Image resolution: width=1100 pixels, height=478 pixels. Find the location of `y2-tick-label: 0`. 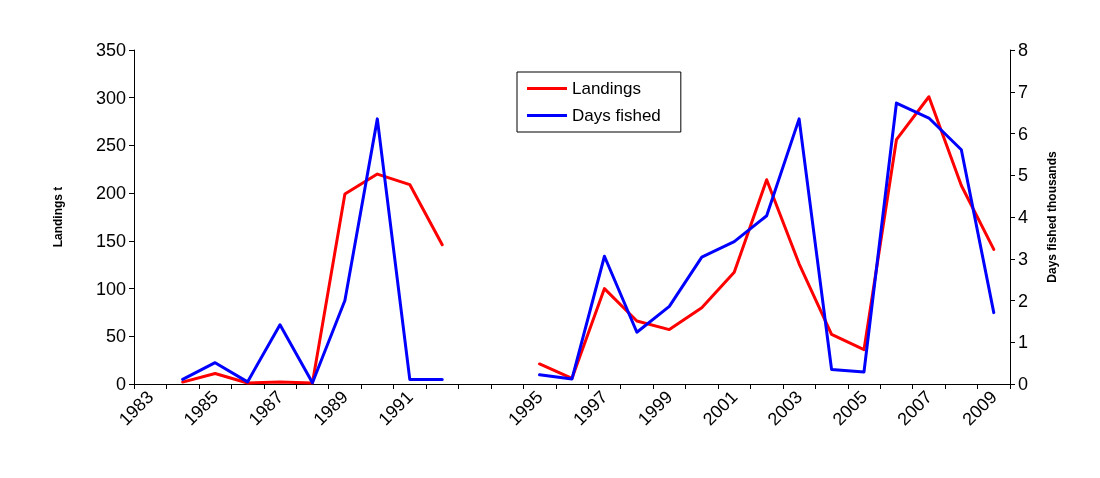

y2-tick-label: 0 is located at coordinates (1023, 384).